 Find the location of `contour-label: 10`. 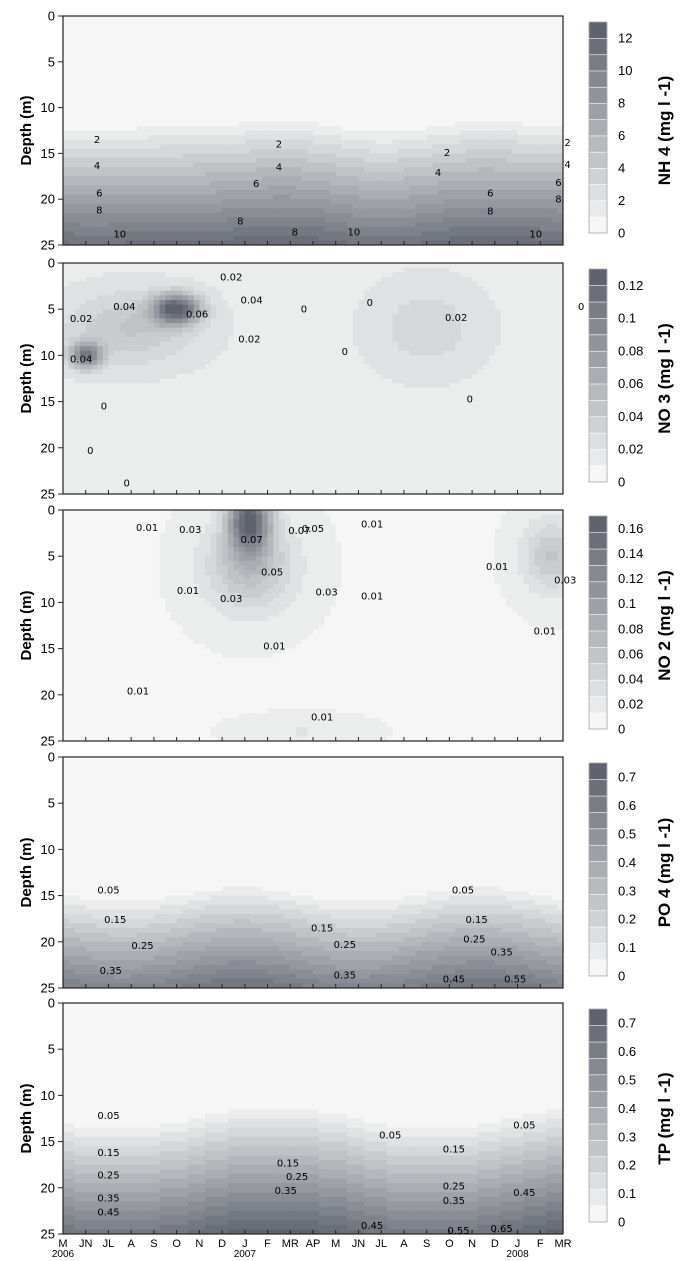

contour-label: 10 is located at coordinates (535, 235).